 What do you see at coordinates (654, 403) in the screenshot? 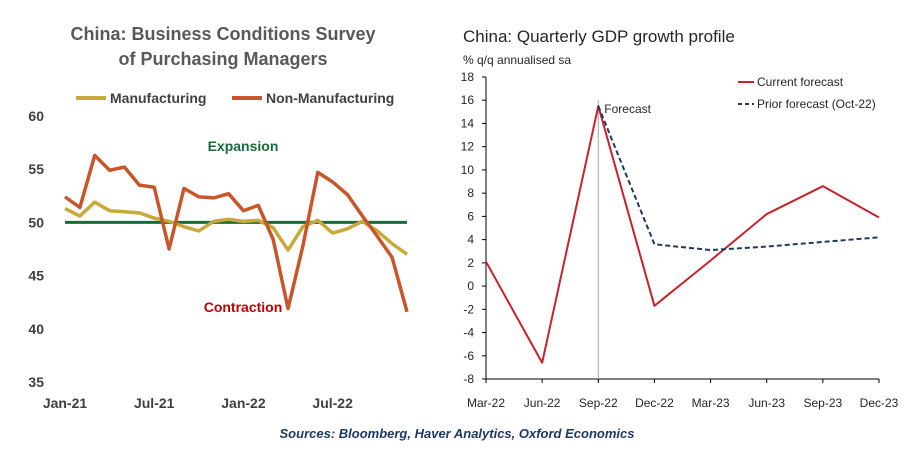
I see `gdp-x-tick-label: Dec-22` at bounding box center [654, 403].